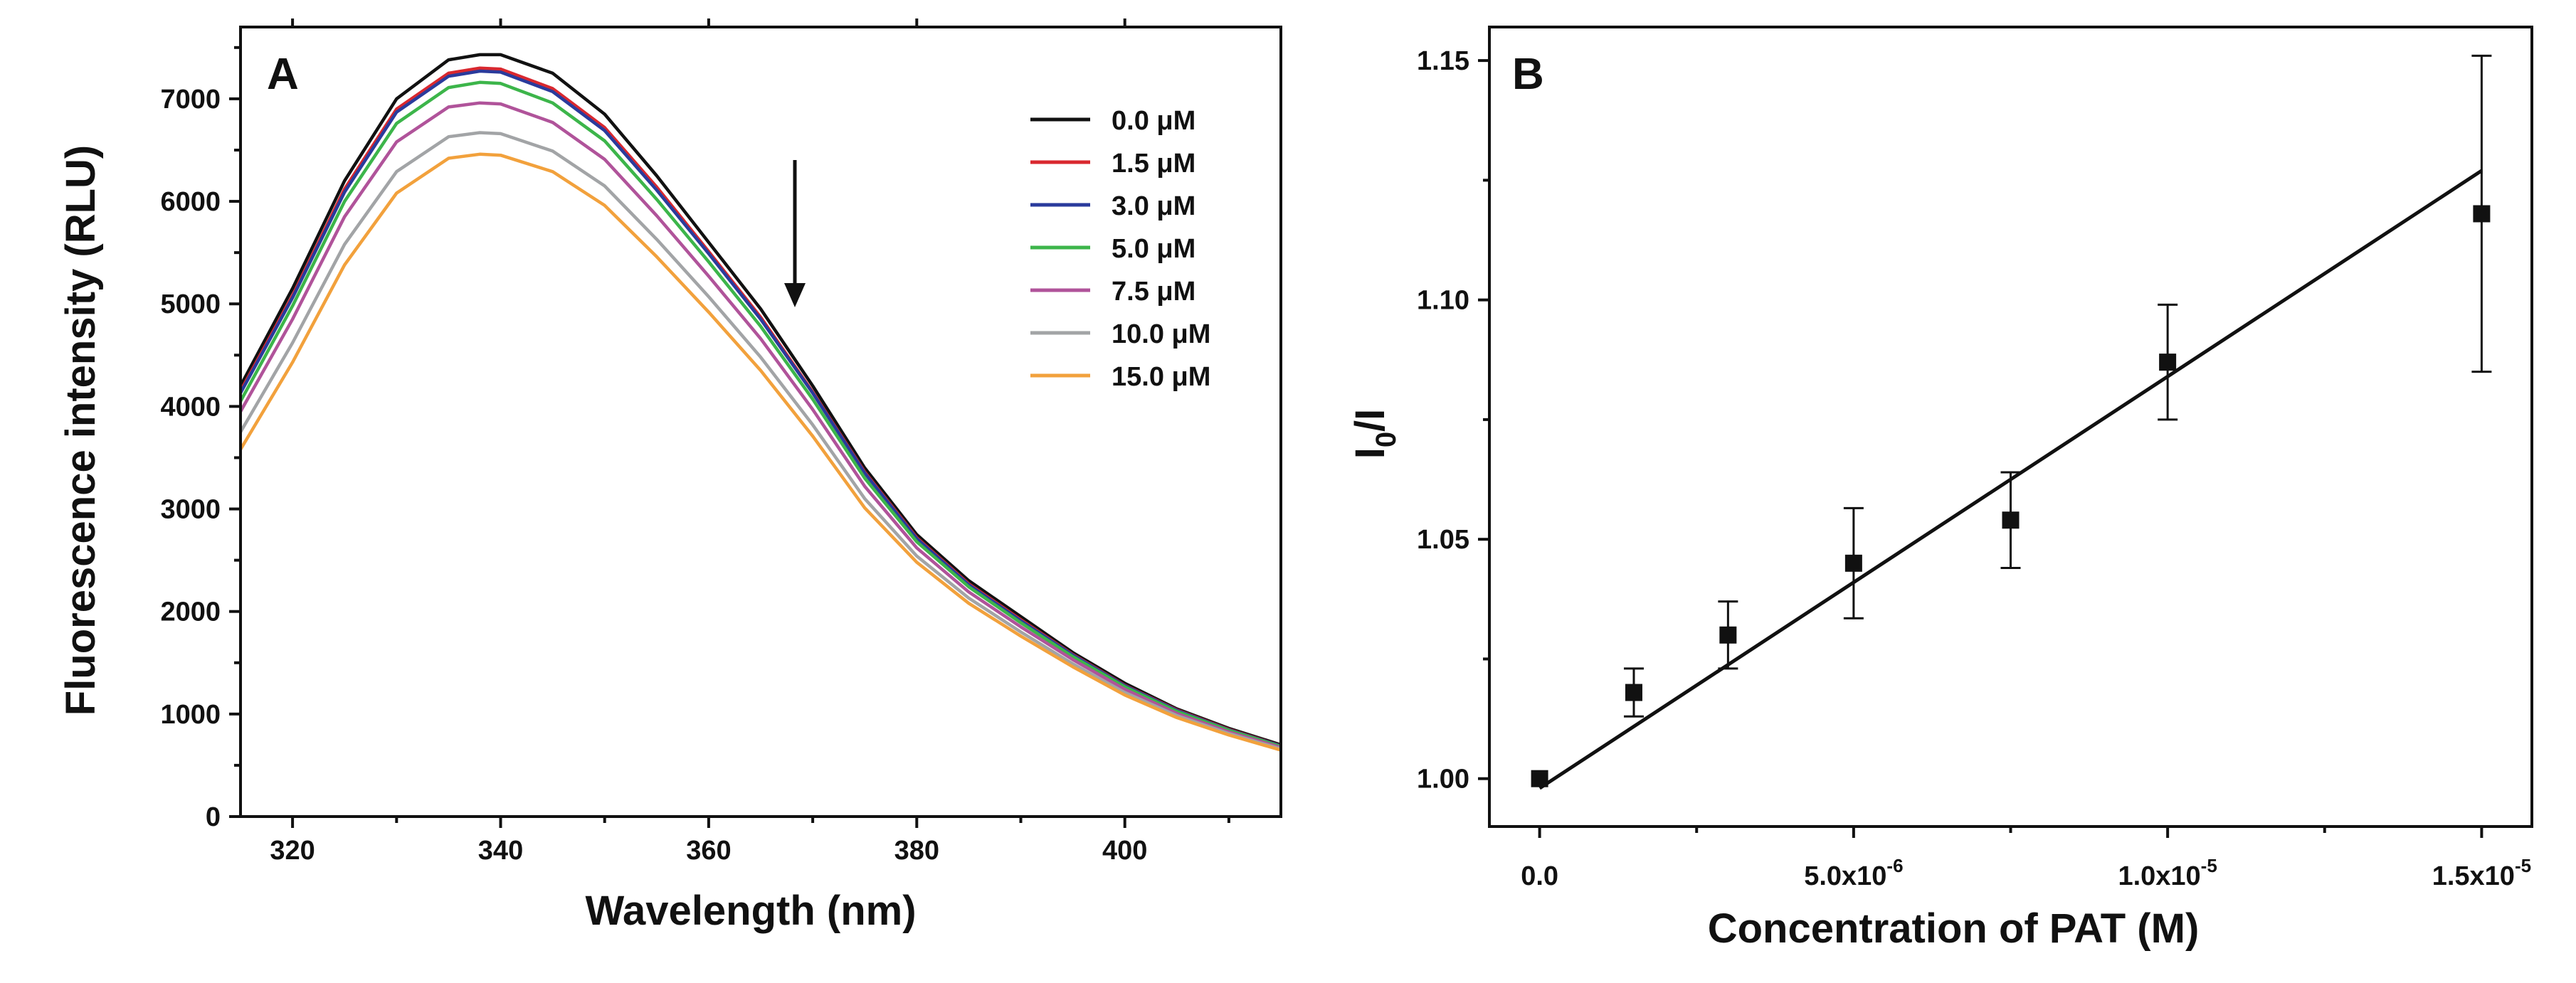 This screenshot has width=2576, height=983. I want to click on panel-b-y-axis-title-main: I, so click(1370, 453).